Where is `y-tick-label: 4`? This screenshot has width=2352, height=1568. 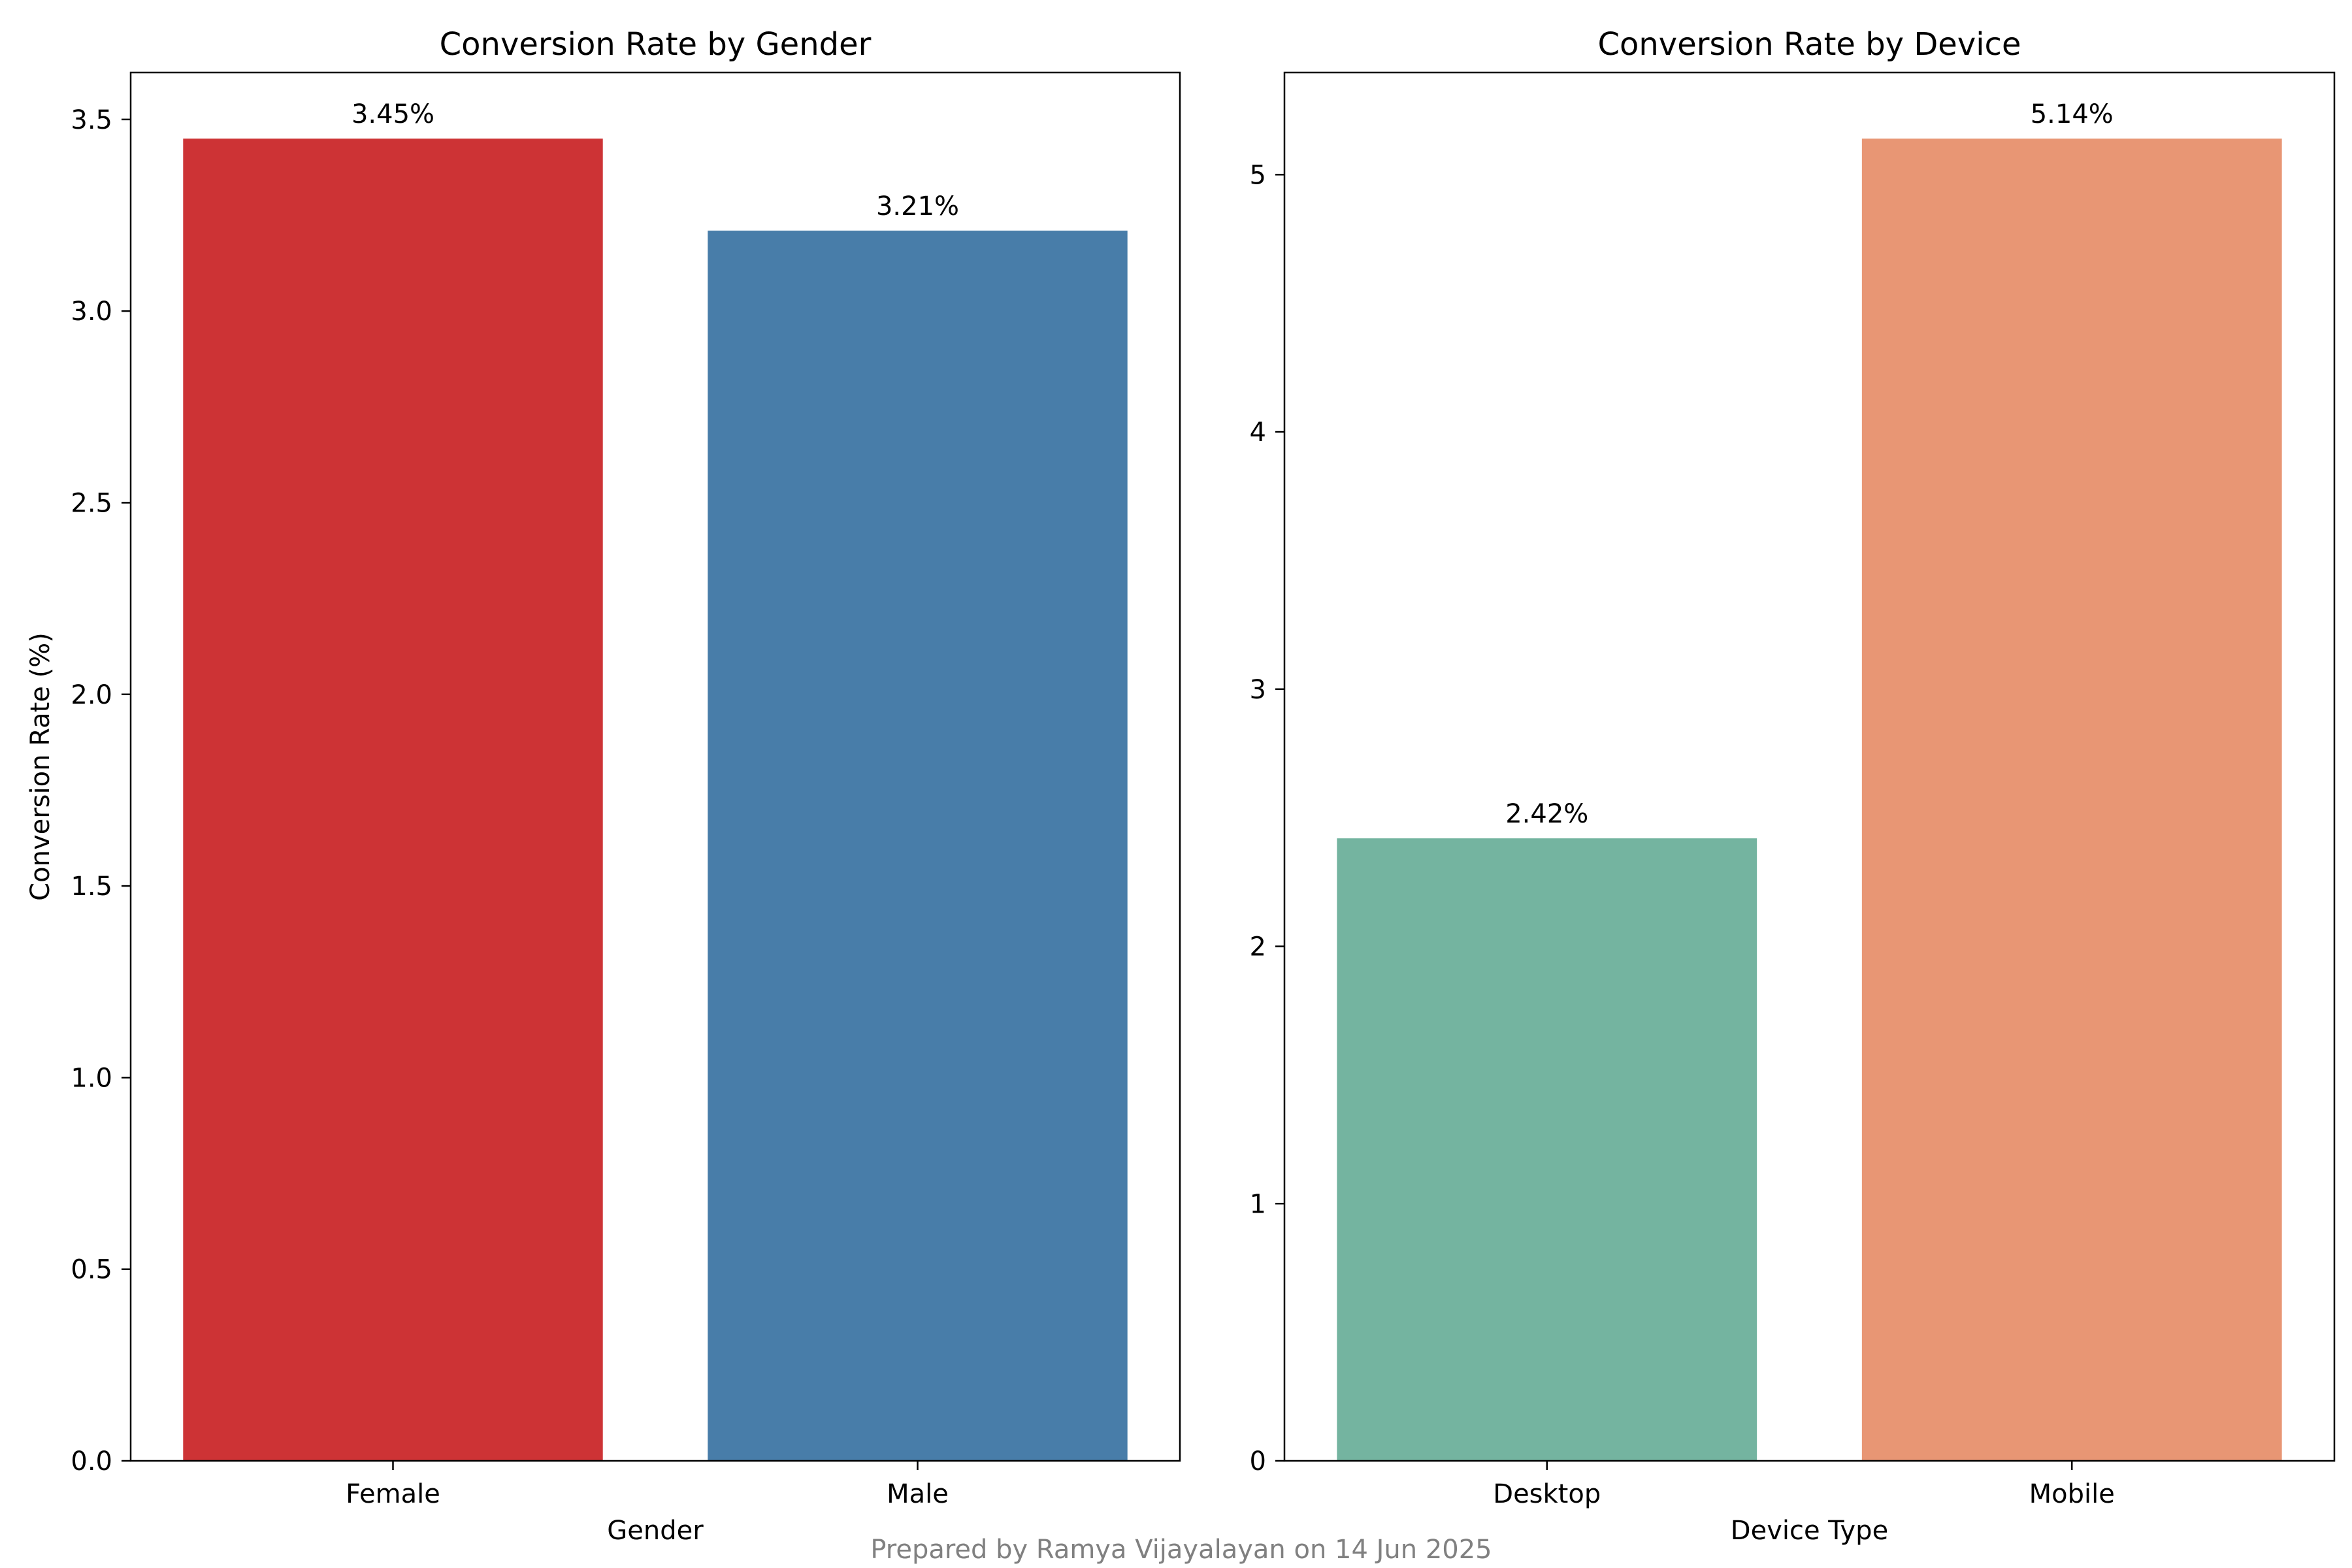 y-tick-label: 4 is located at coordinates (1258, 432).